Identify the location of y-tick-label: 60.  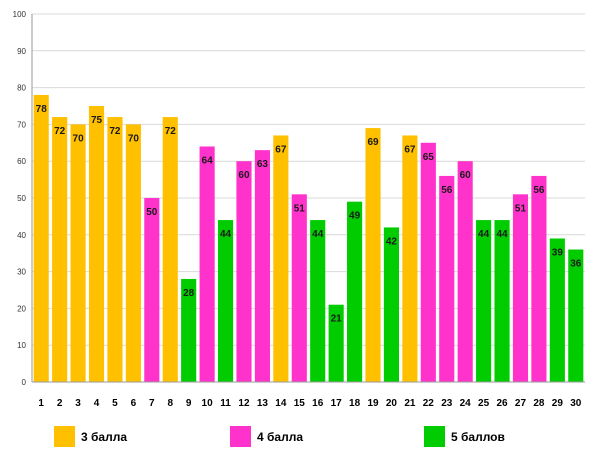
(21, 161).